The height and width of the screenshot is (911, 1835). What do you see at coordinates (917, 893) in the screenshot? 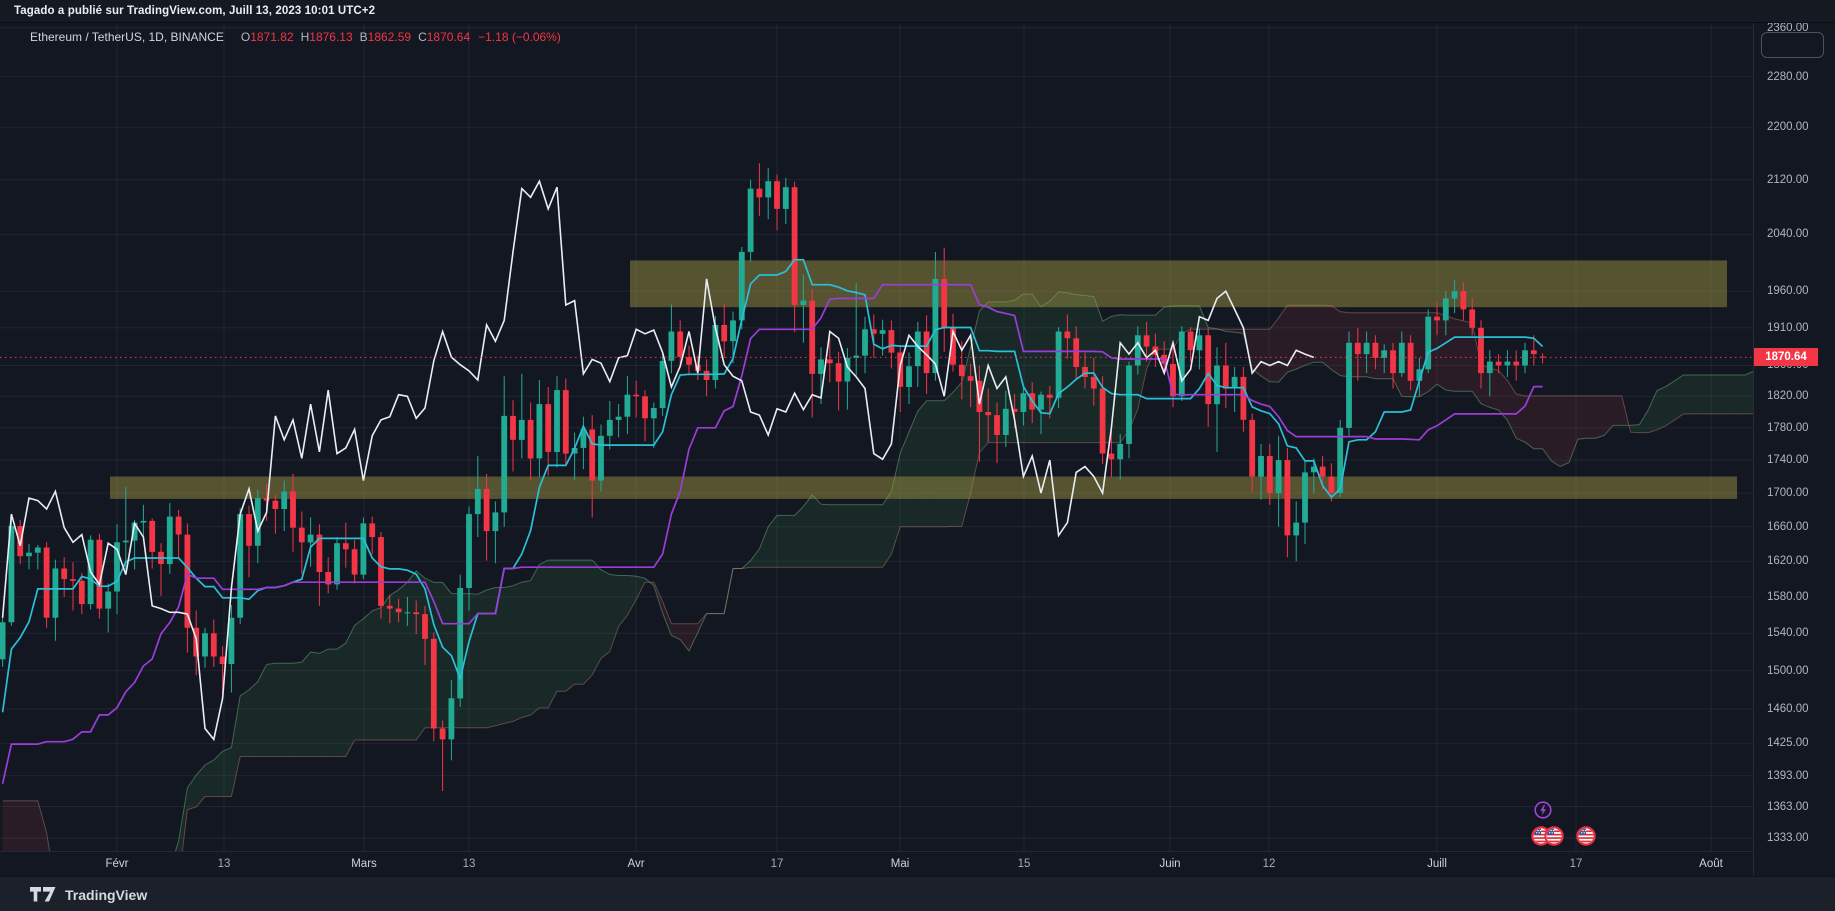
I see `footer-bar: TradingView` at bounding box center [917, 893].